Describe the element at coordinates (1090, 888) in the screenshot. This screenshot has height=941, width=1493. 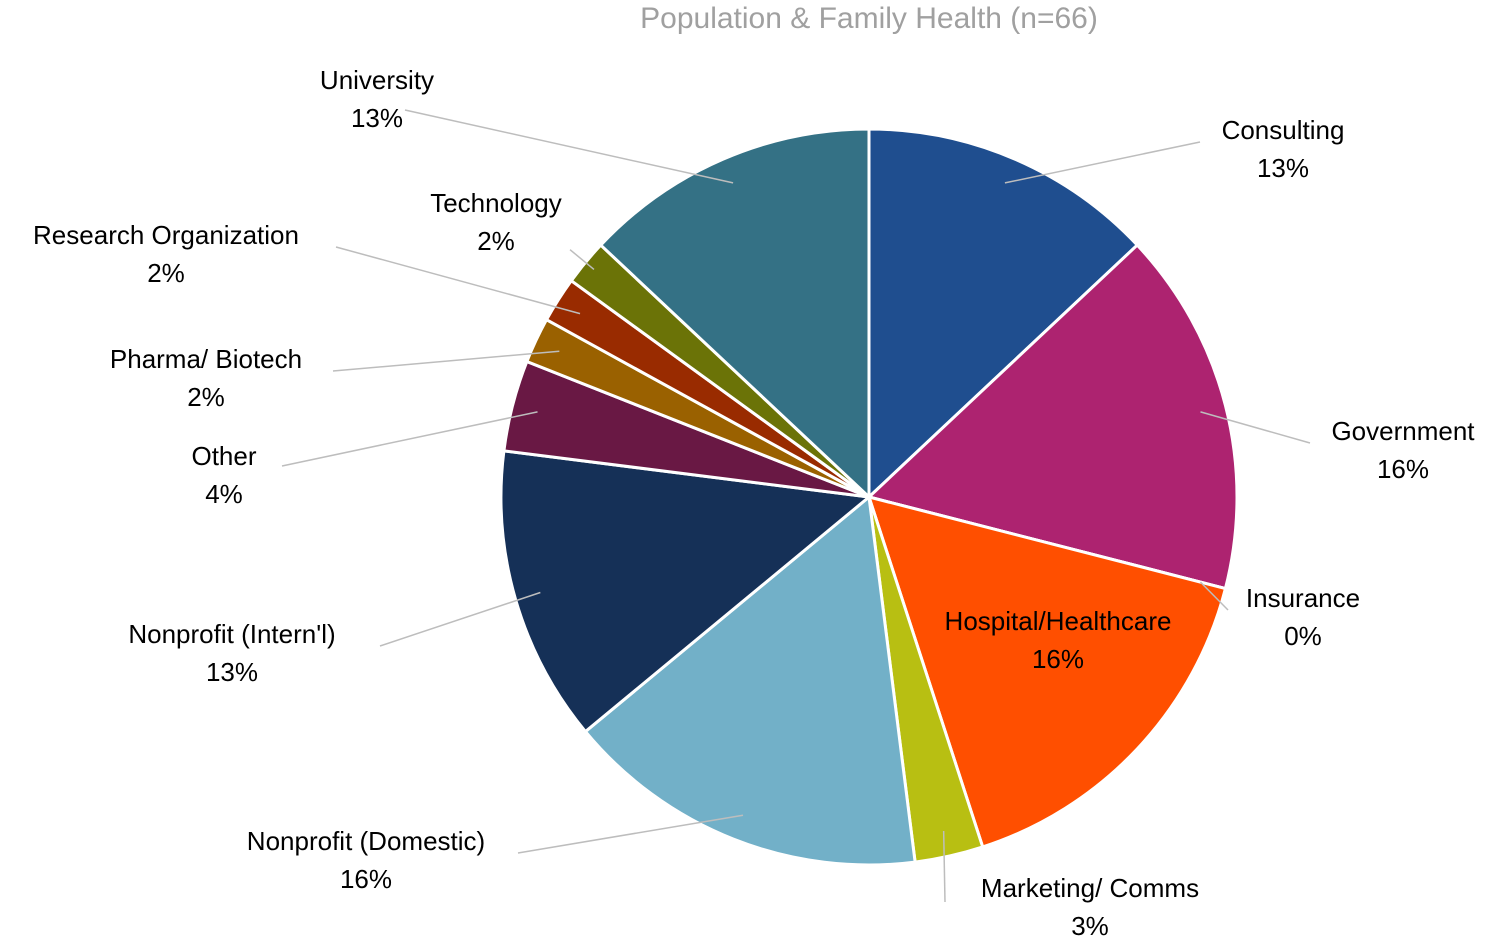
I see `slice-label: Marketing/ Comms` at that location.